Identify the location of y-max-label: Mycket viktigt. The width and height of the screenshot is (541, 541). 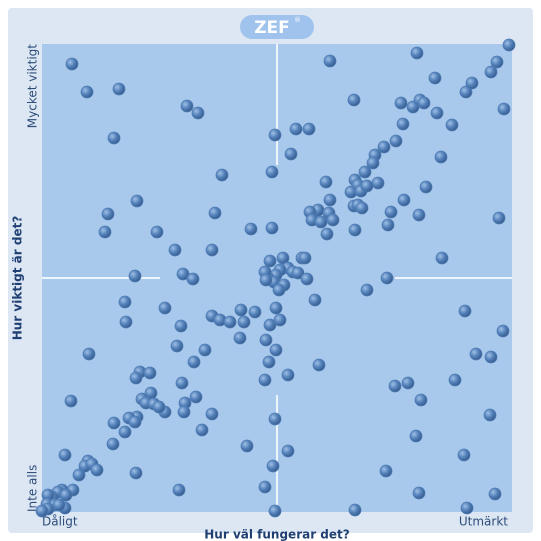
(33, 86).